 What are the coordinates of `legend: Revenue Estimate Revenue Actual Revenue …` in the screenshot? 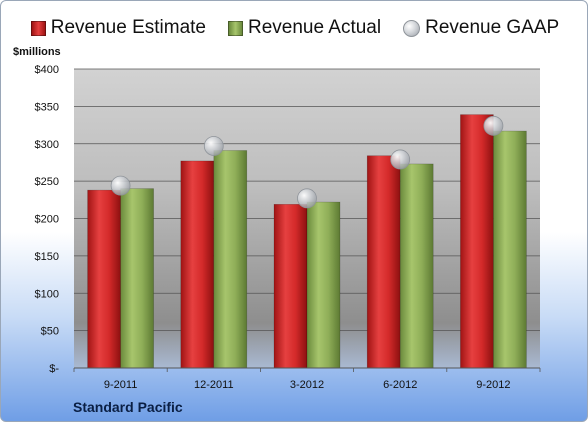 It's located at (294, 28).